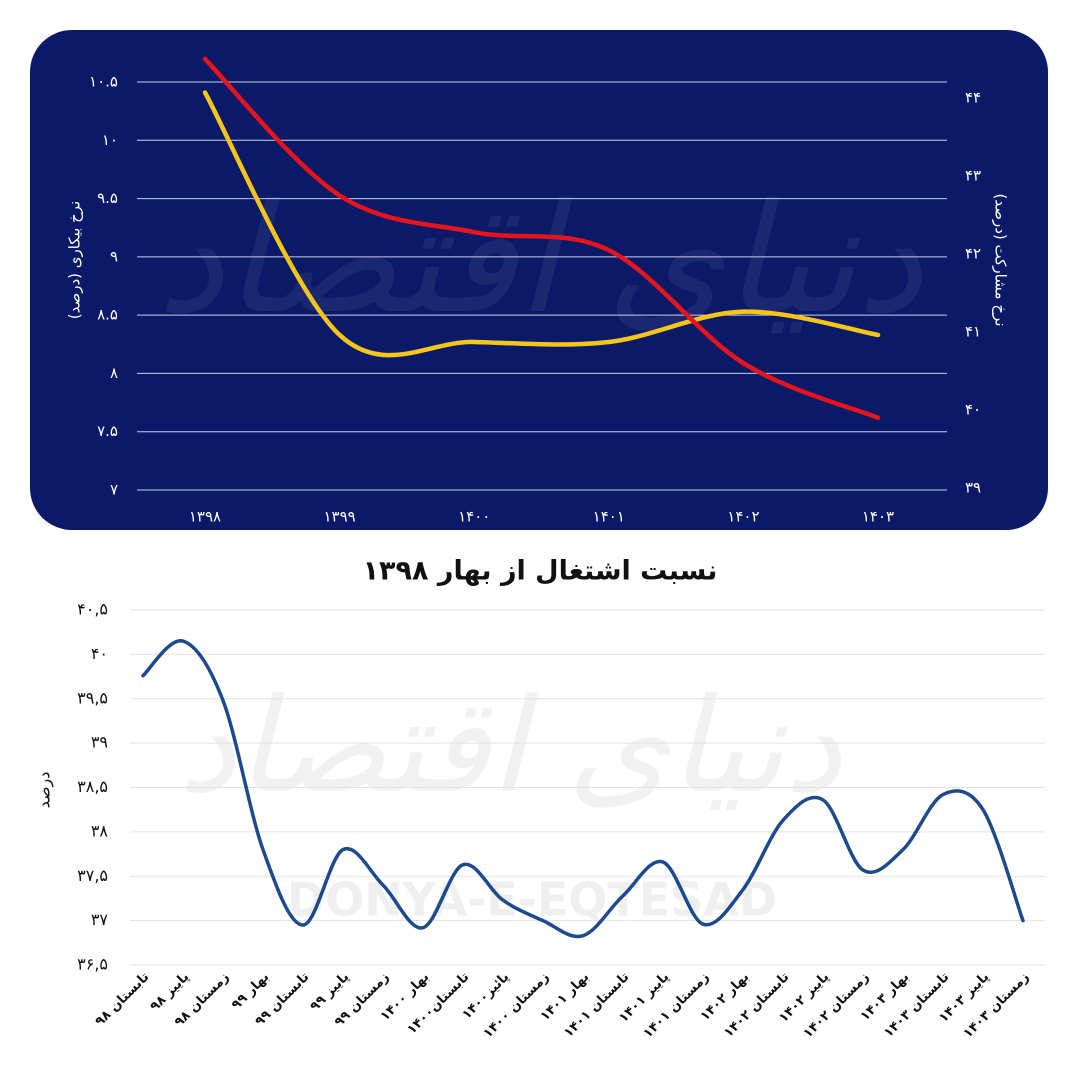 The width and height of the screenshot is (1080, 1080). I want to click on y2-tick-label: ۴۴, so click(973, 98).